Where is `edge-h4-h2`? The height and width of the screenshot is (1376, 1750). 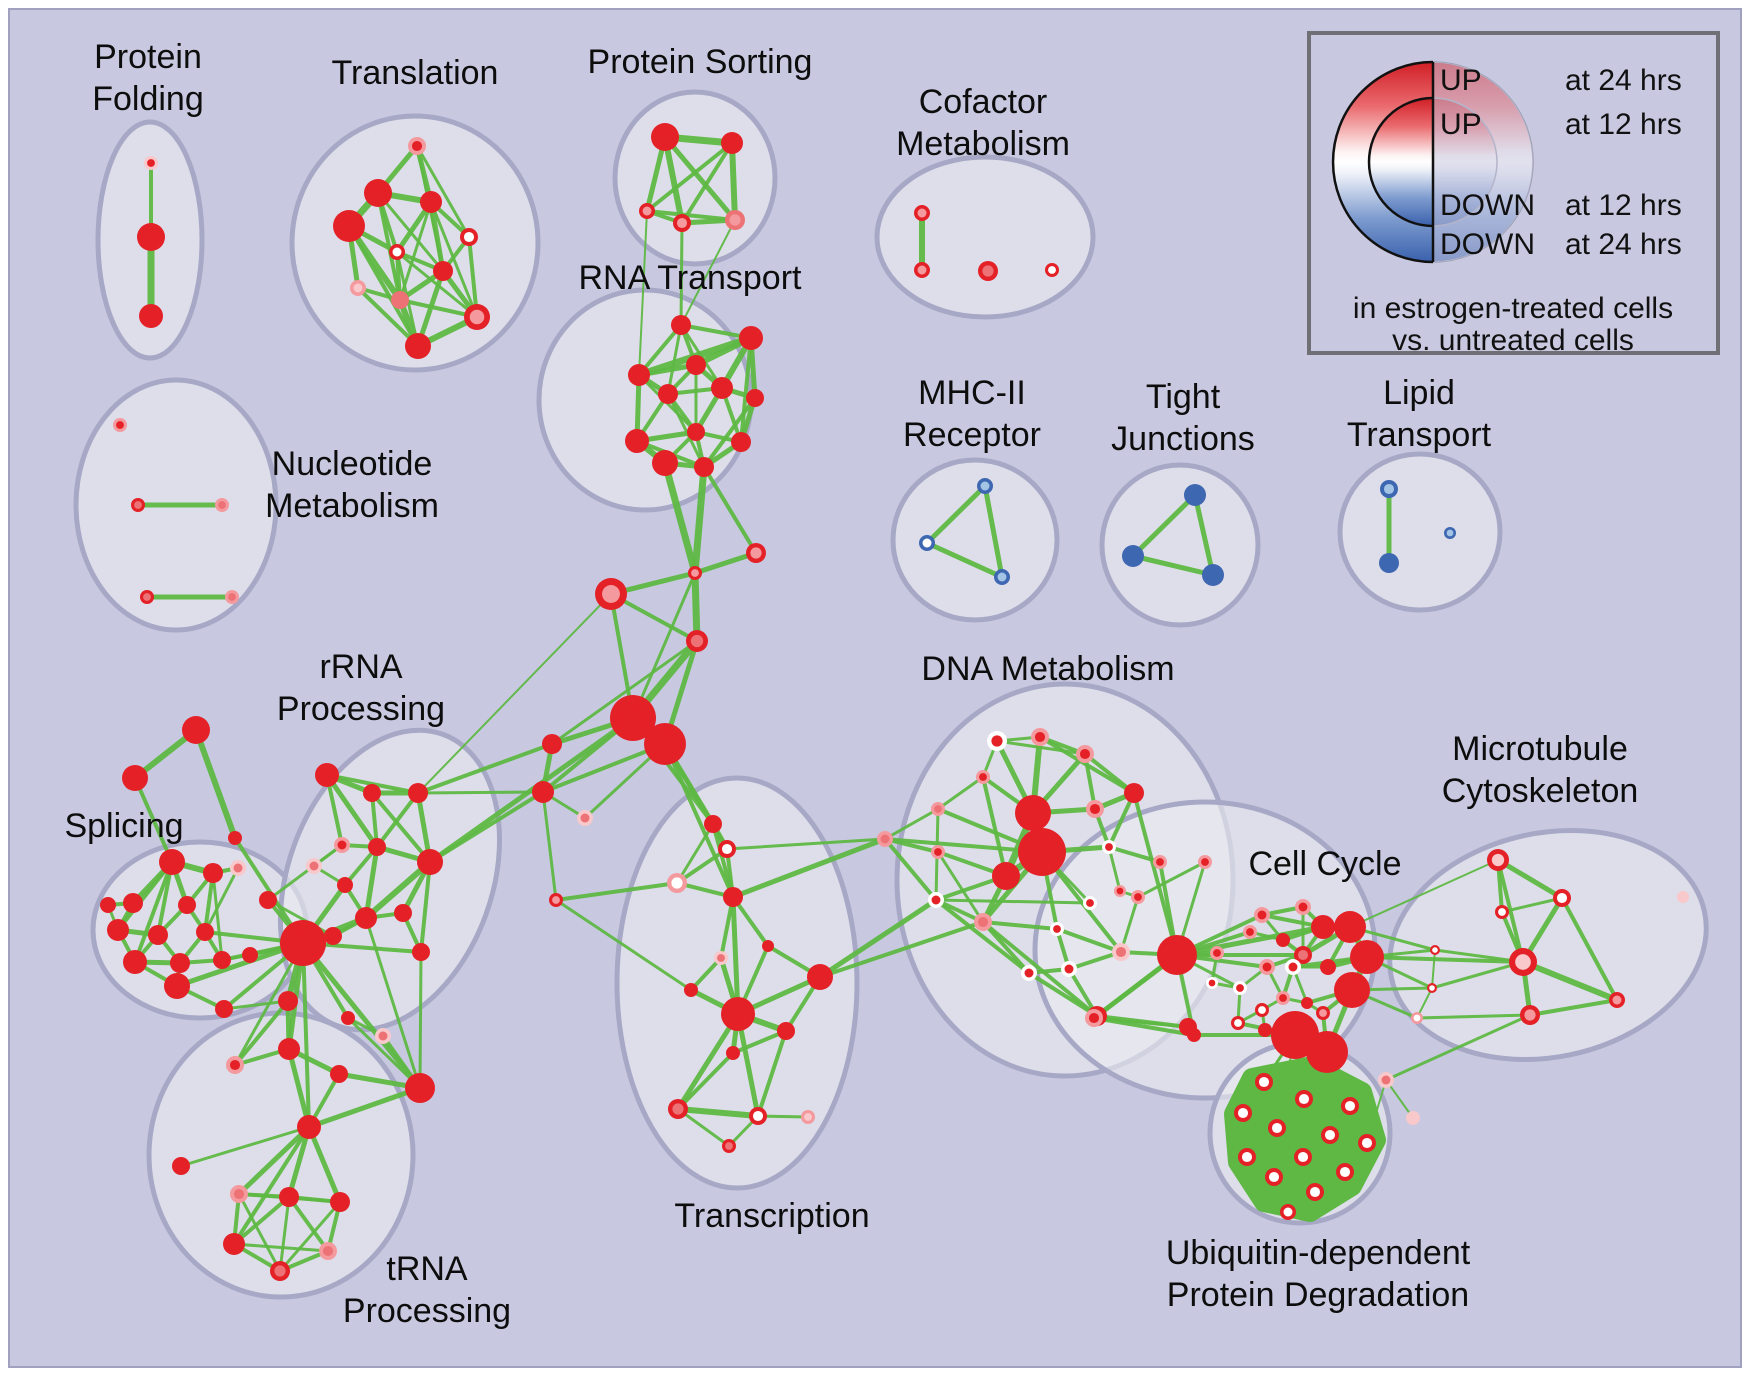
edge-h4-h2 is located at coordinates (604, 768).